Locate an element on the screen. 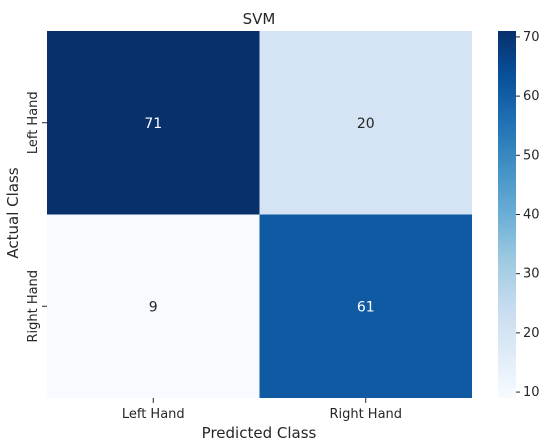 Image resolution: width=550 pixels, height=448 pixels. colorbar-tick-label: 60 is located at coordinates (531, 96).